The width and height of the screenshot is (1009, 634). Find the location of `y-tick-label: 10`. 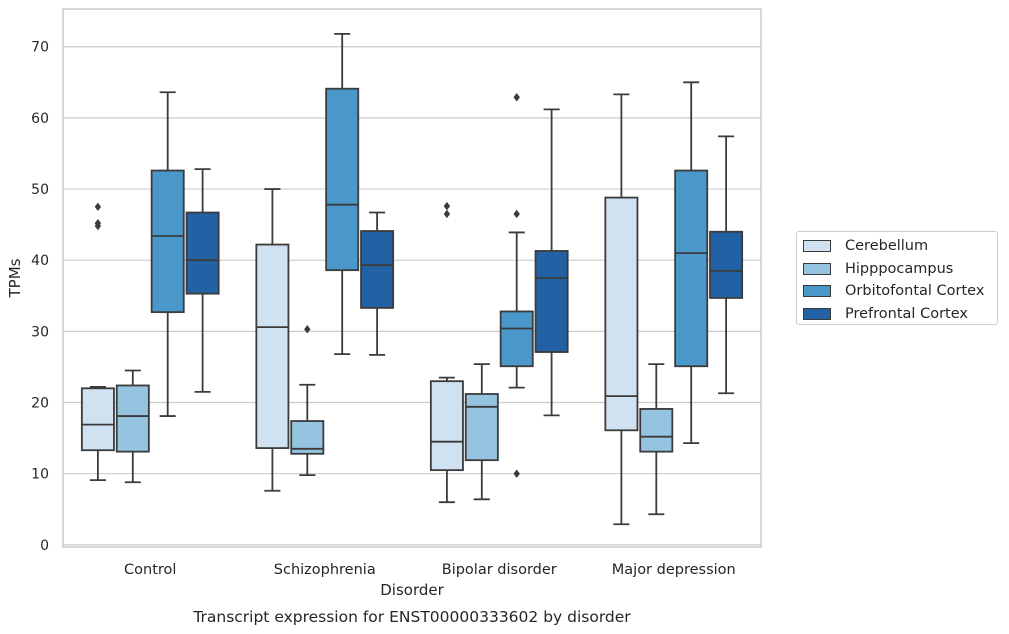

y-tick-label: 10 is located at coordinates (40, 475).